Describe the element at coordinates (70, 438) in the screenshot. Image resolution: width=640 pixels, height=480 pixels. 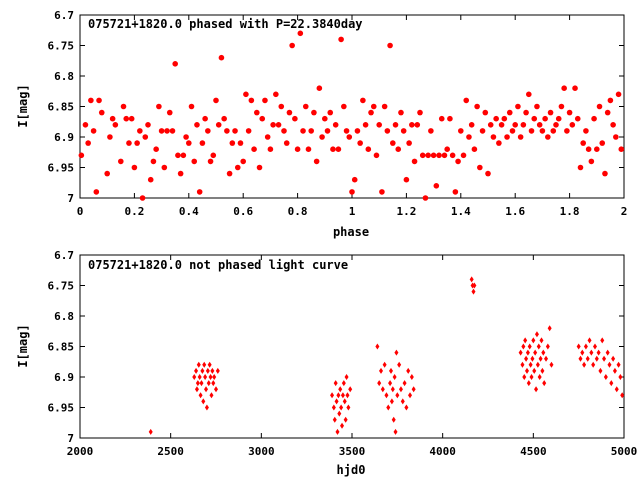
I see `unphased-y-tick-label: 7` at that location.